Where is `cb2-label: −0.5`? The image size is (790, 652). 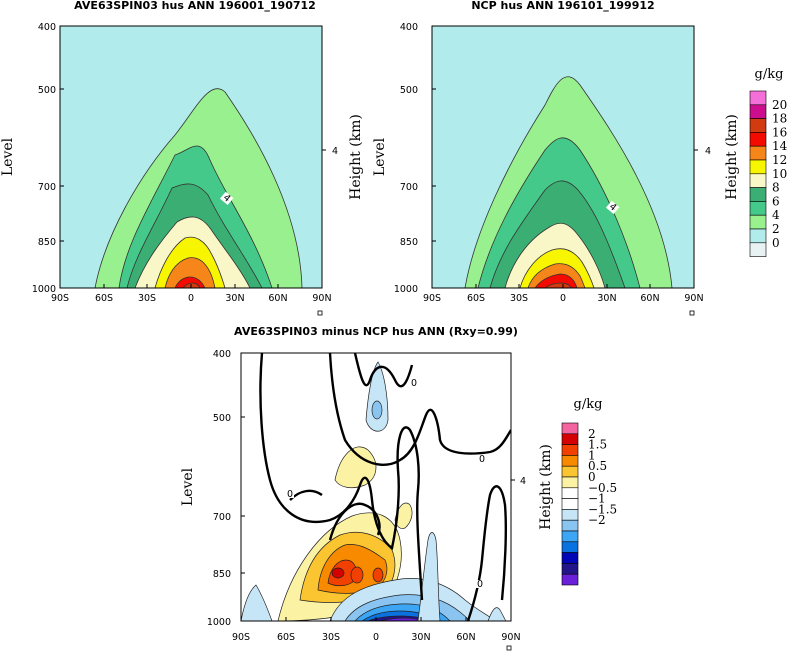
cb2-label: −0.5 is located at coordinates (602, 488).